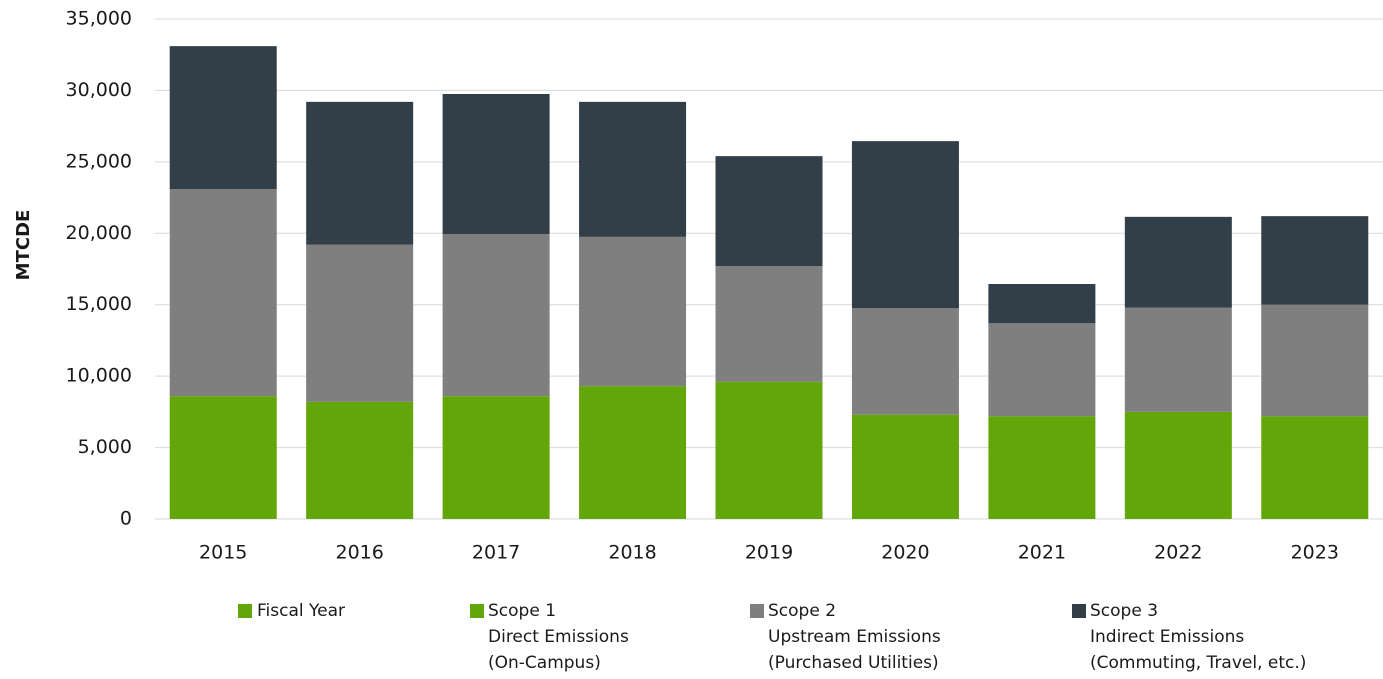 This screenshot has height=679, width=1383. I want to click on legend-label: Scope 3, so click(1124, 611).